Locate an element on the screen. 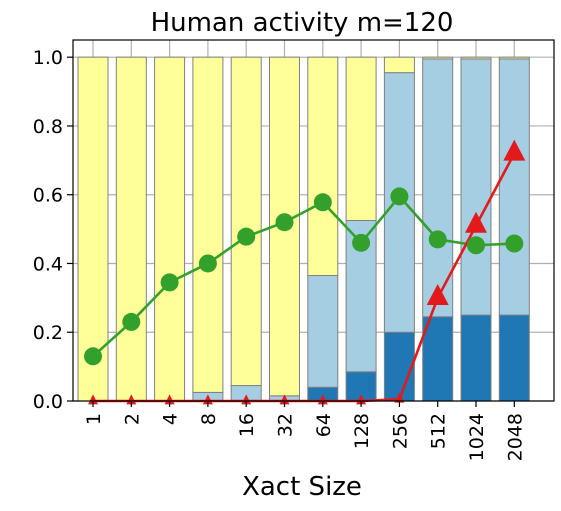  x-tick-label: 1 is located at coordinates (94, 419).